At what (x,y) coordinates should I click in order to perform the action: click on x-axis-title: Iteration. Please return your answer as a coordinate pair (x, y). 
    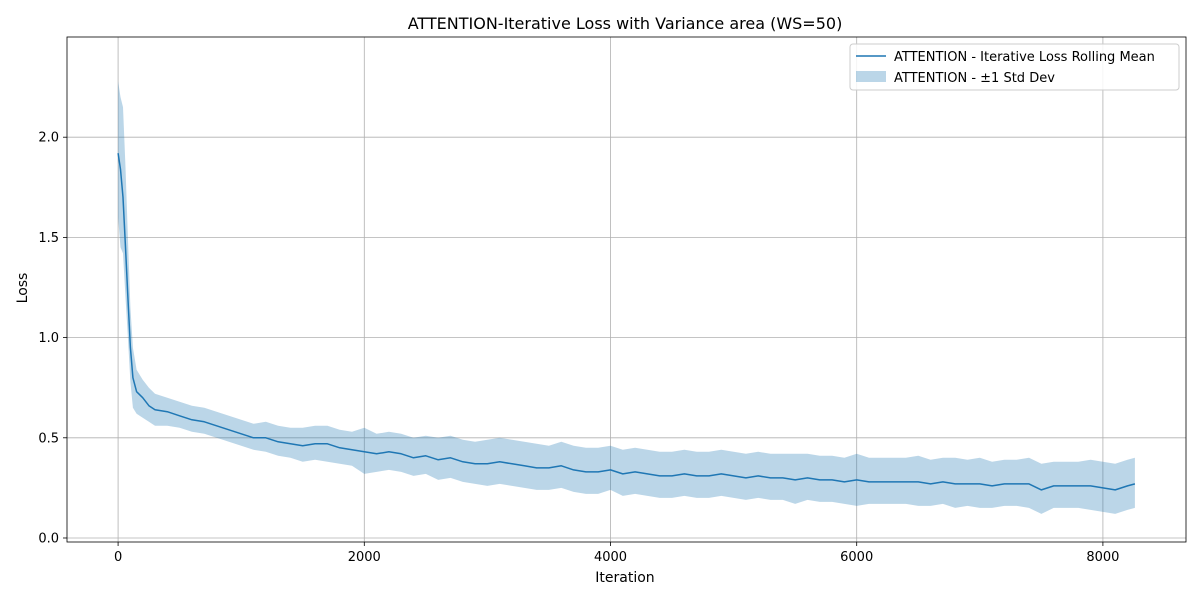
    Looking at the image, I should click on (624, 578).